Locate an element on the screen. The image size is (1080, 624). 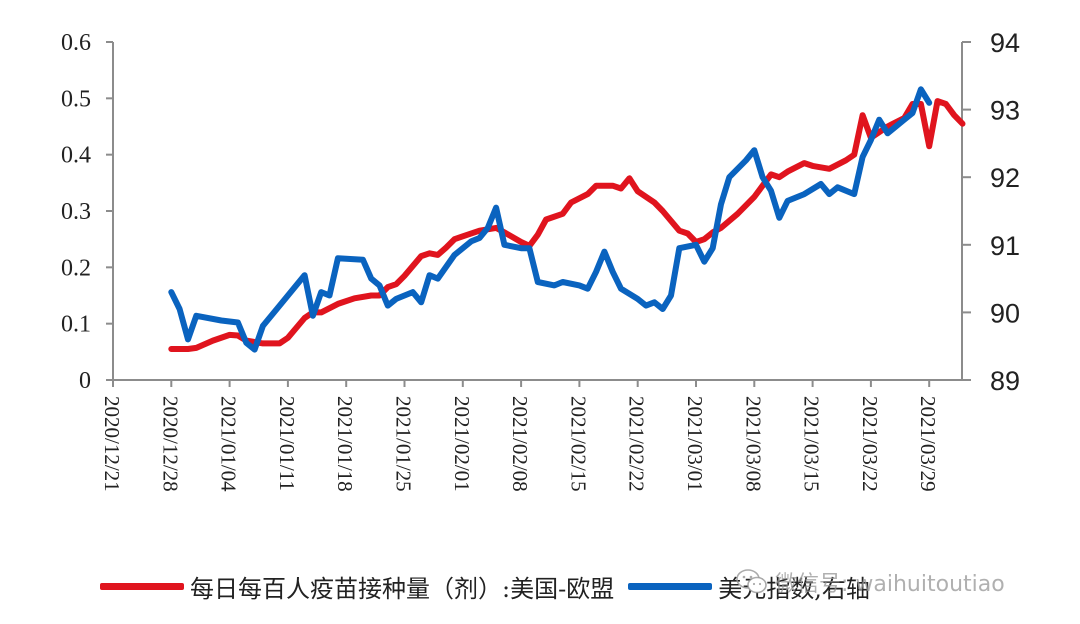
x-axis-tick-label: 2021/02/01 is located at coordinates (462, 444).